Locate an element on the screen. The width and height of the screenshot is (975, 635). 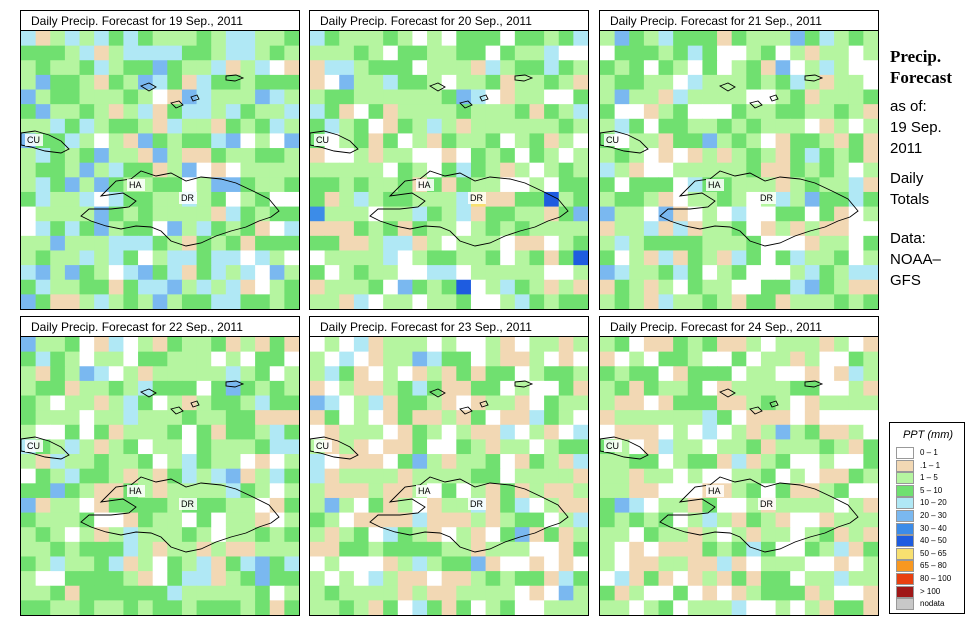
panel-title: Daily Precip. Forecast for 20 Sep., 2011 is located at coordinates (449, 21).